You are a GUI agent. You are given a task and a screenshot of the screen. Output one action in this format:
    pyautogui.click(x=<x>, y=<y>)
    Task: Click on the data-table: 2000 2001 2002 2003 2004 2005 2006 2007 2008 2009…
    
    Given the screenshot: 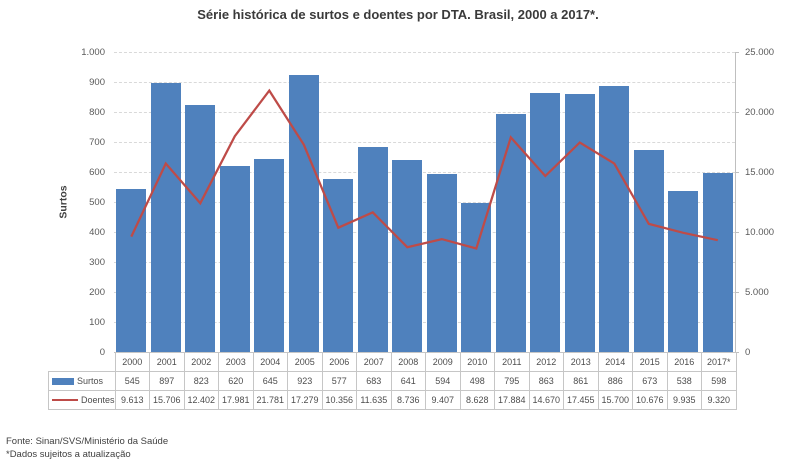 What is the action you would take?
    pyautogui.click(x=392, y=381)
    